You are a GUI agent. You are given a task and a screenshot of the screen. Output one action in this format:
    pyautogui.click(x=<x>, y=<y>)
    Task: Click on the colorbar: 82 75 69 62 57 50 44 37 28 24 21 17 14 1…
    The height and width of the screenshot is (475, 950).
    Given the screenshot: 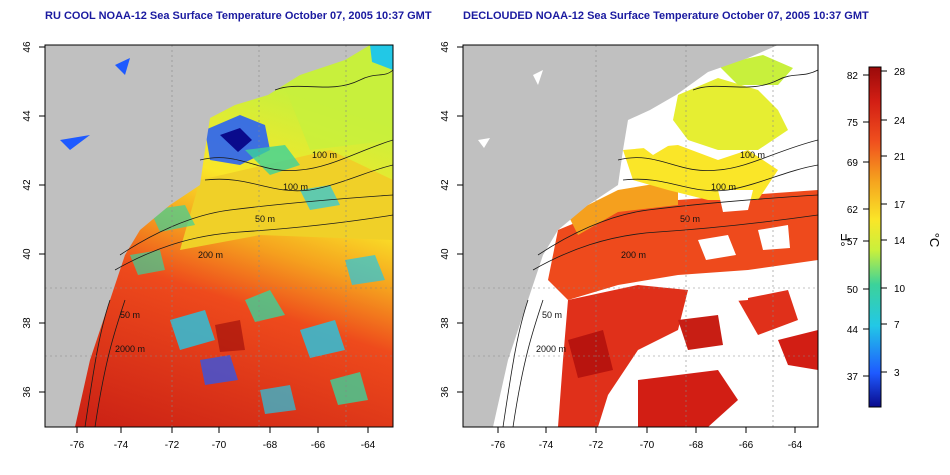 What is the action you would take?
    pyautogui.click(x=890, y=237)
    